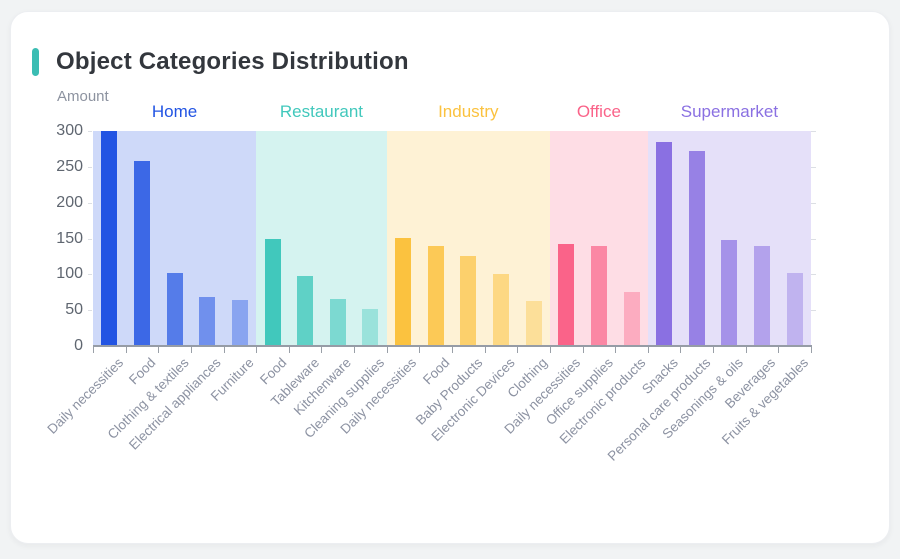  What do you see at coordinates (598, 111) in the screenshot?
I see `group-label: Office` at bounding box center [598, 111].